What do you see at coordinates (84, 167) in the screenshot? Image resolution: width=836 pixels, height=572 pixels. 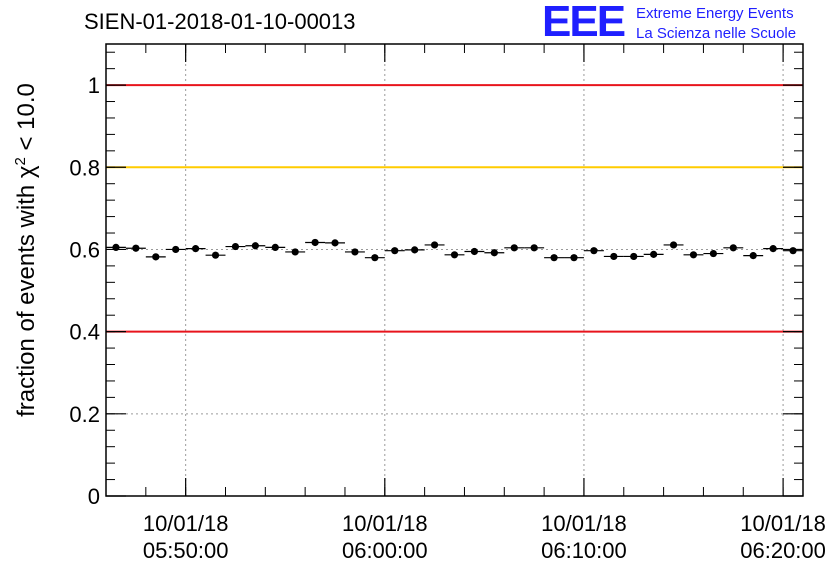 I see `y-tick-label: 0.8` at bounding box center [84, 167].